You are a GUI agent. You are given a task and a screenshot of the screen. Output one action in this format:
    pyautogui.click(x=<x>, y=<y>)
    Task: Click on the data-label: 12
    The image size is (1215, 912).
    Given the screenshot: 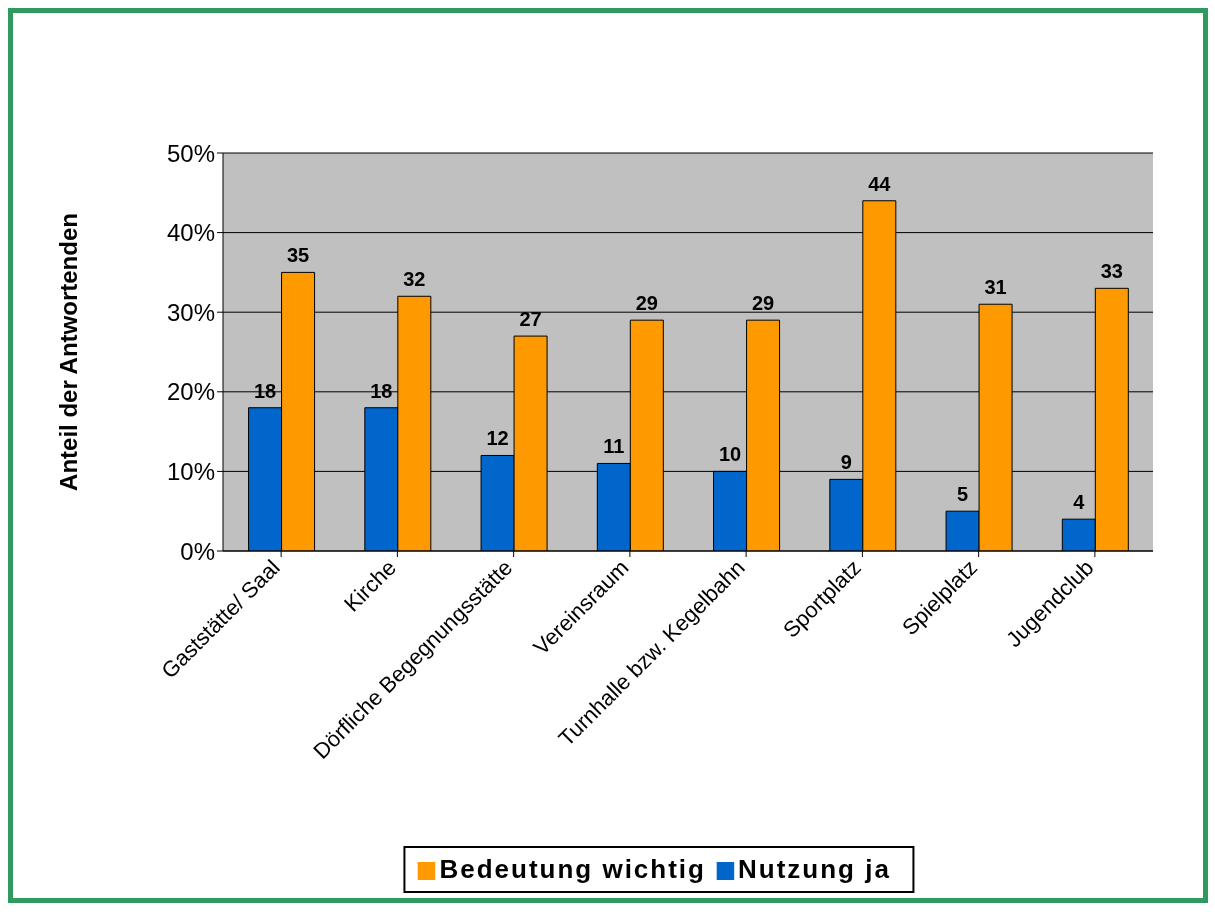 What is the action you would take?
    pyautogui.click(x=497, y=438)
    